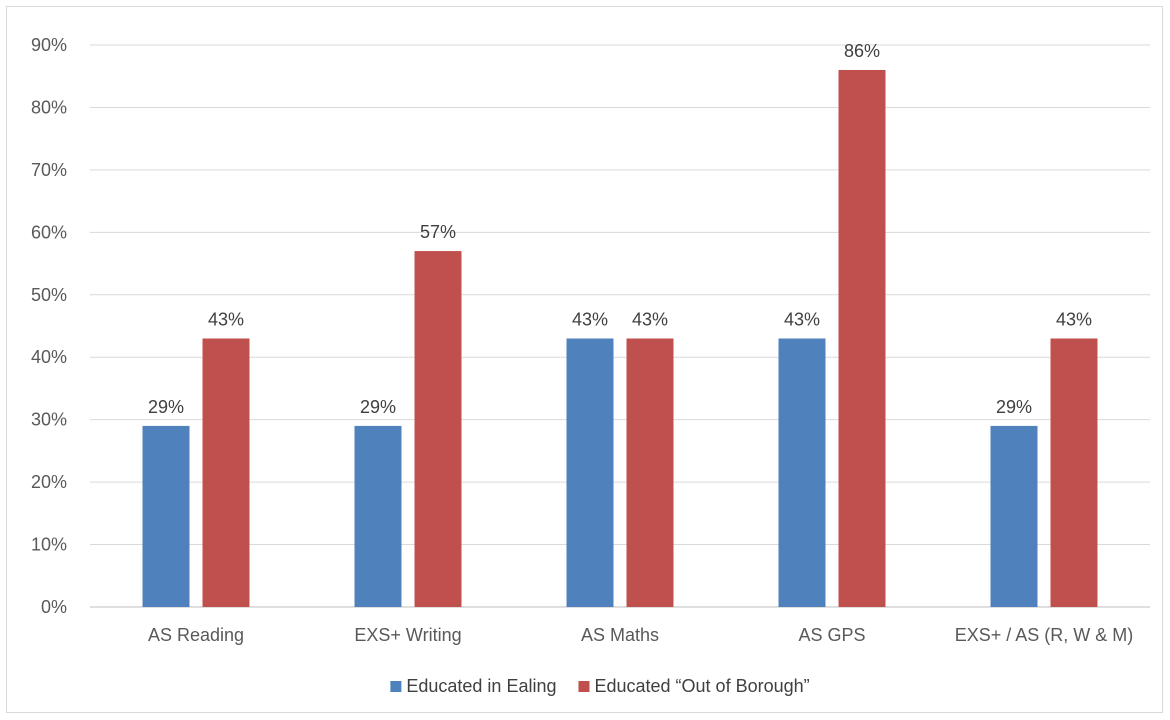 The height and width of the screenshot is (720, 1170). Describe the element at coordinates (862, 51) in the screenshot. I see `data-label: 86%` at that location.